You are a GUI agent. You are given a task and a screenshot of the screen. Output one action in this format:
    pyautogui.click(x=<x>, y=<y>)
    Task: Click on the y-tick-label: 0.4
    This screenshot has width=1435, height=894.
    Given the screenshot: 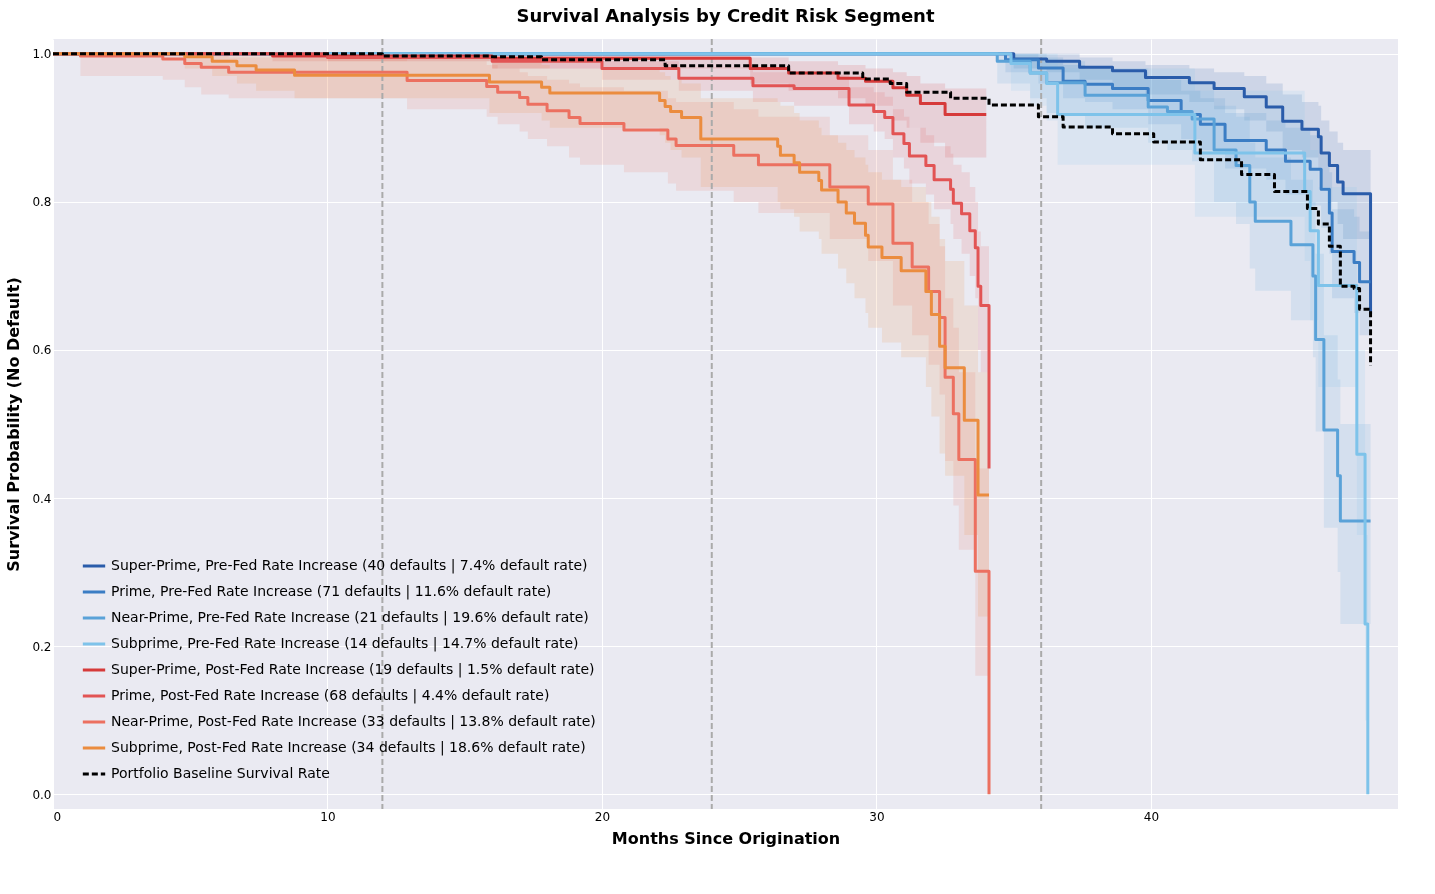 What is the action you would take?
    pyautogui.click(x=42, y=498)
    